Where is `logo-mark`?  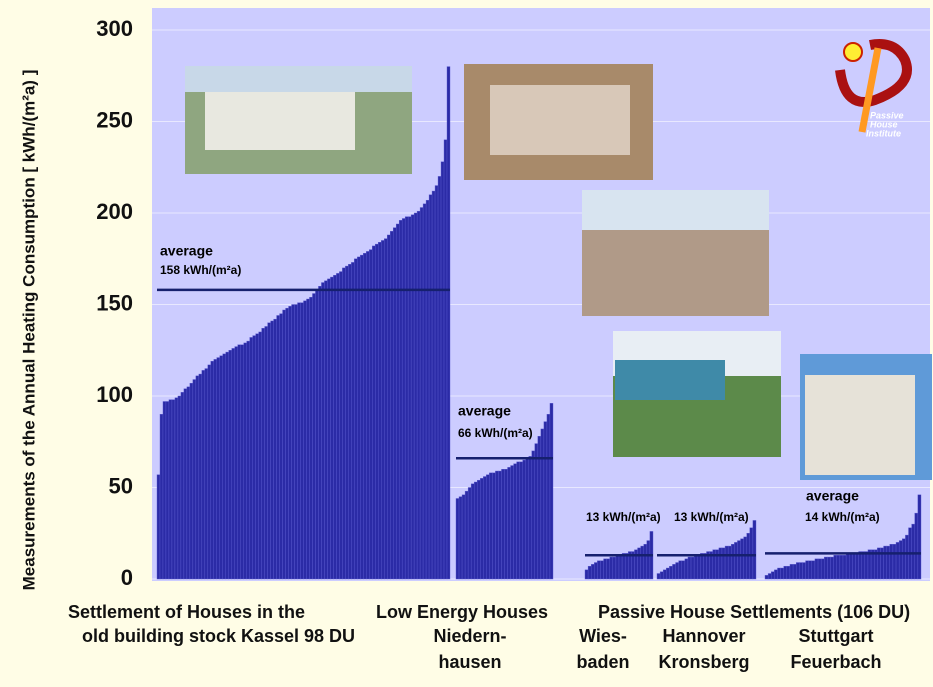 logo-mark is located at coordinates (870, 90).